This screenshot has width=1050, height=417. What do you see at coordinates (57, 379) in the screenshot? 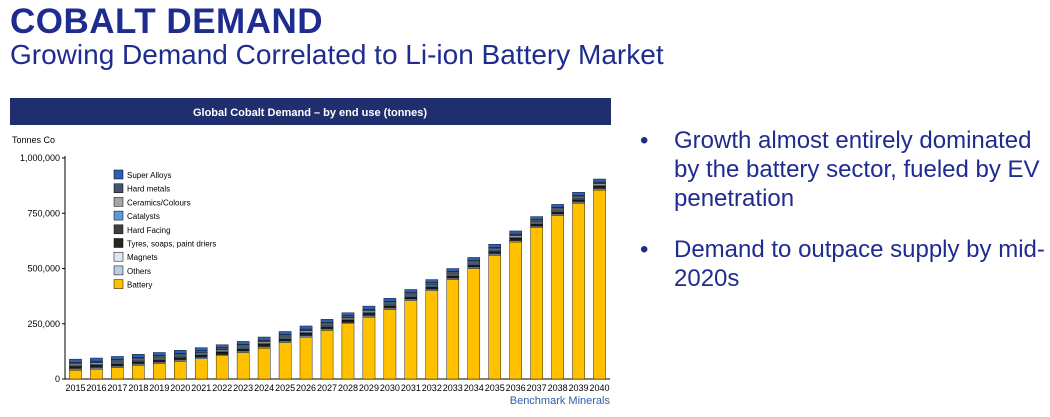
I see `y-tick-label: 0` at bounding box center [57, 379].